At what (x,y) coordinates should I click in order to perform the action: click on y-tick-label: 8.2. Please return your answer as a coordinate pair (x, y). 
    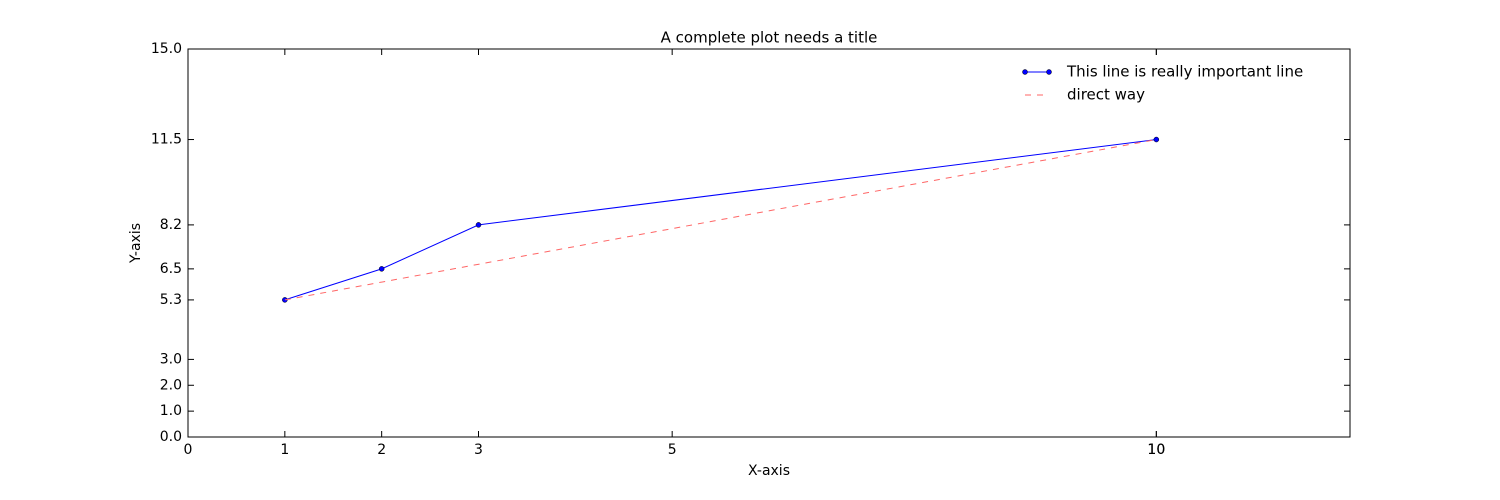
    Looking at the image, I should click on (171, 225).